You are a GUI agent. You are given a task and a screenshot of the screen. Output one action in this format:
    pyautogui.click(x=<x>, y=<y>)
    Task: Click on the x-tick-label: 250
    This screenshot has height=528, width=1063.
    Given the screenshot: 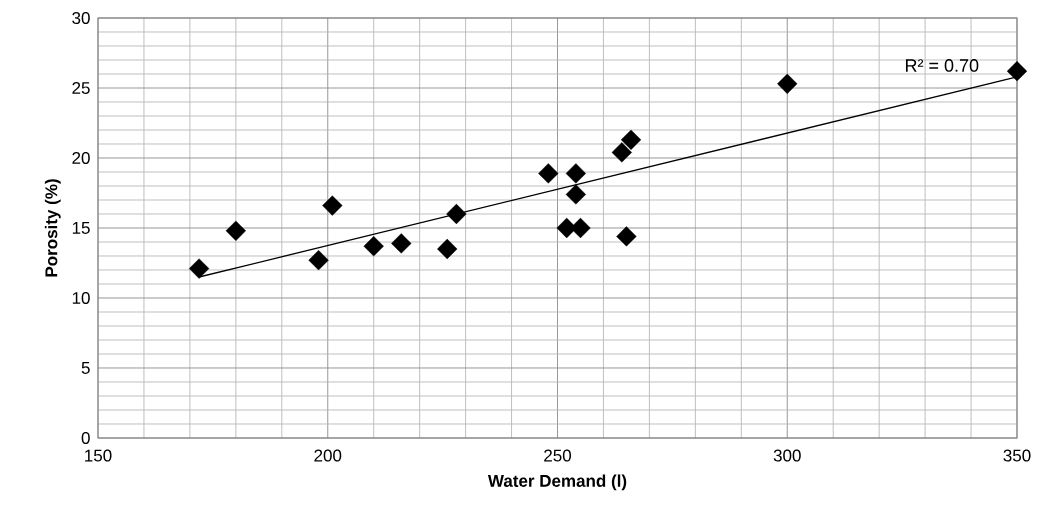 What is the action you would take?
    pyautogui.click(x=558, y=455)
    